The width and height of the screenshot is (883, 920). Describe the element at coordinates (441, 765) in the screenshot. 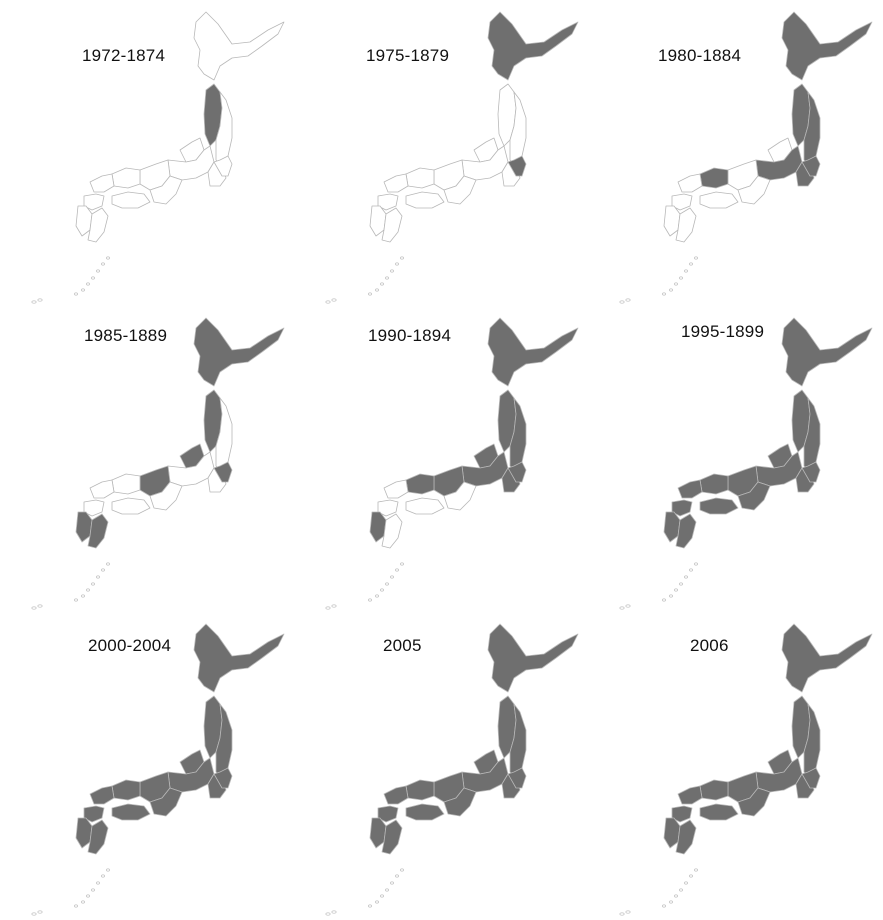

I see `map-panel-8: 2005` at that location.